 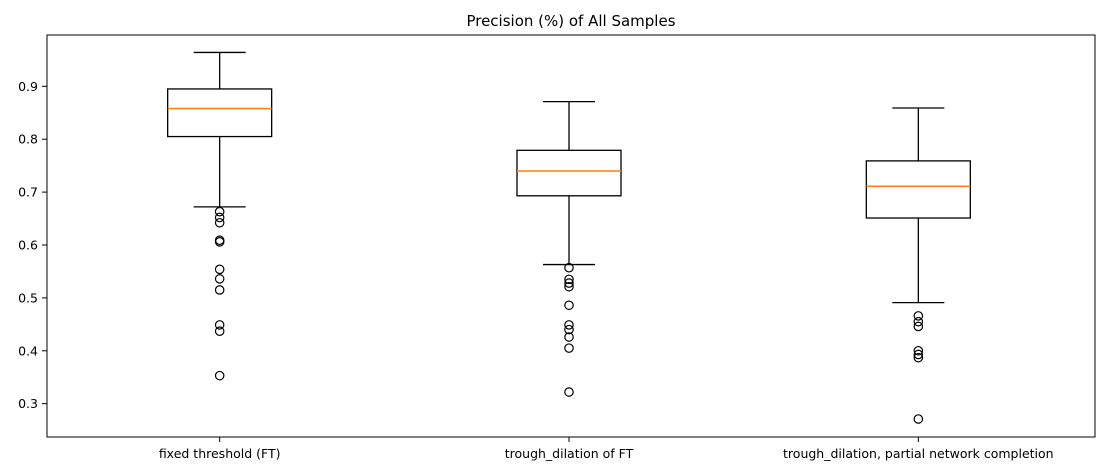 I want to click on y-tick-label: 0.8, so click(x=28, y=139).